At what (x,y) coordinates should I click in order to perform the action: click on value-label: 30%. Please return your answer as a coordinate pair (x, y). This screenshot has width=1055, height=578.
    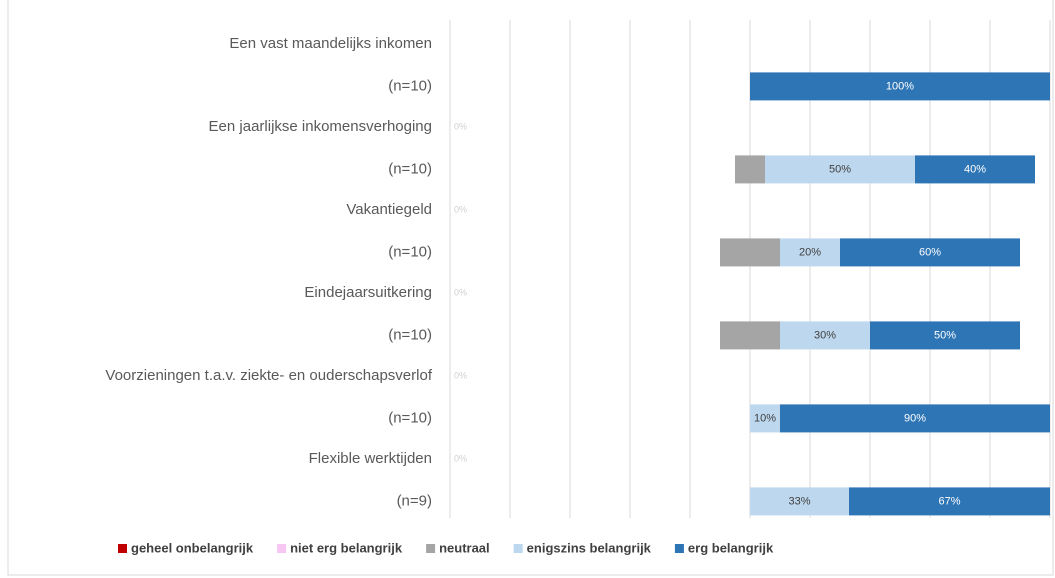
    Looking at the image, I should click on (825, 335).